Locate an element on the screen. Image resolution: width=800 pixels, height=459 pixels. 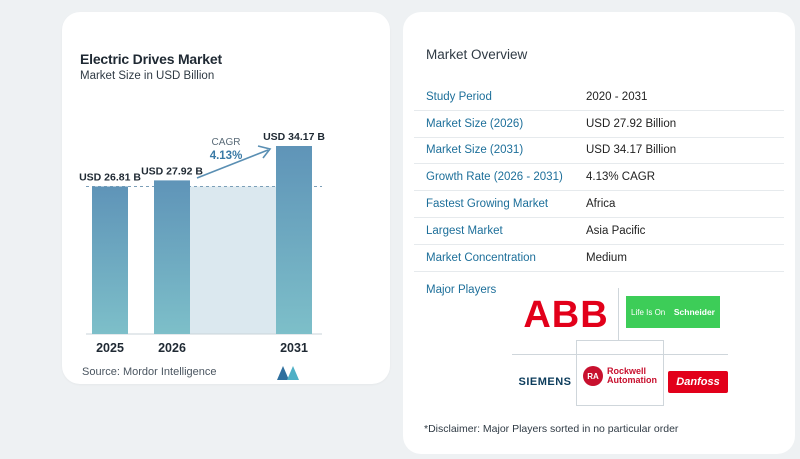
chart-subtitle: Market Size in USD Billion is located at coordinates (147, 76).